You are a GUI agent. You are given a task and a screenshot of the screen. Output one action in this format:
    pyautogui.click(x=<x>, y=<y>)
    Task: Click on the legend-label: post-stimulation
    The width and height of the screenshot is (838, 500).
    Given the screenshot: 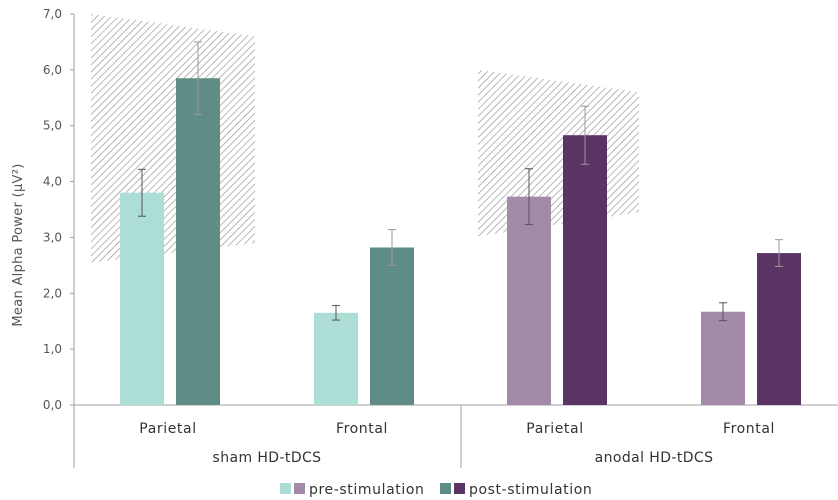 What is the action you would take?
    pyautogui.click(x=530, y=490)
    